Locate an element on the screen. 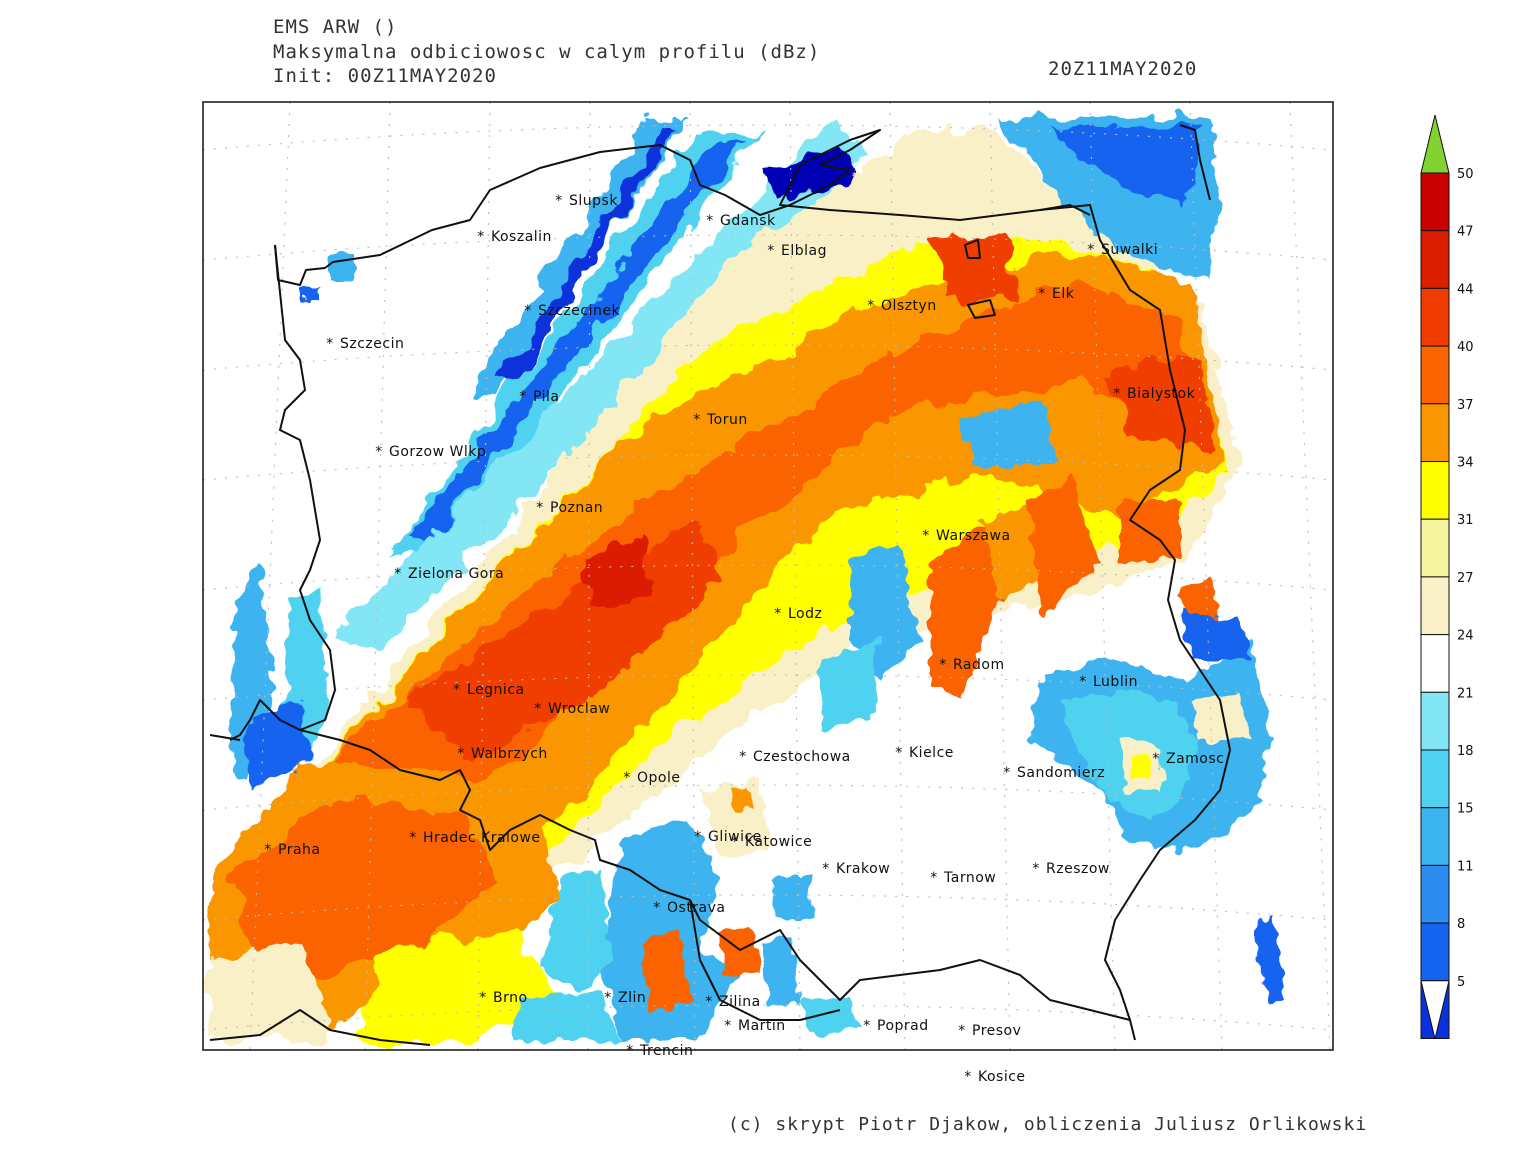 Image resolution: width=1536 pixels, height=1152 pixels. city-label: Katowice is located at coordinates (778, 842).